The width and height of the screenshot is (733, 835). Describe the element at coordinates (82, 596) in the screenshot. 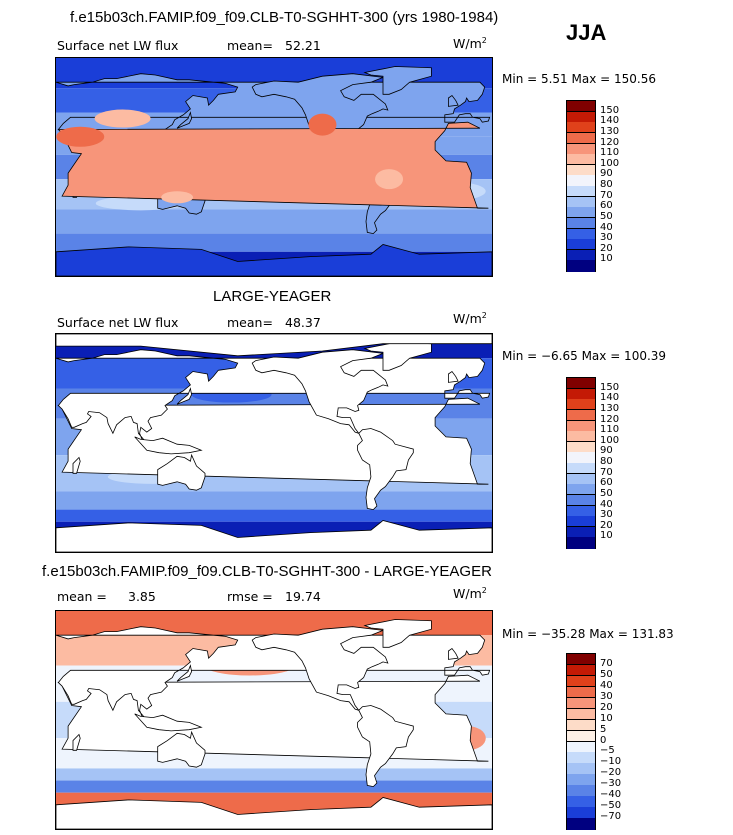

I see `panel3-mean-label: mean =` at that location.